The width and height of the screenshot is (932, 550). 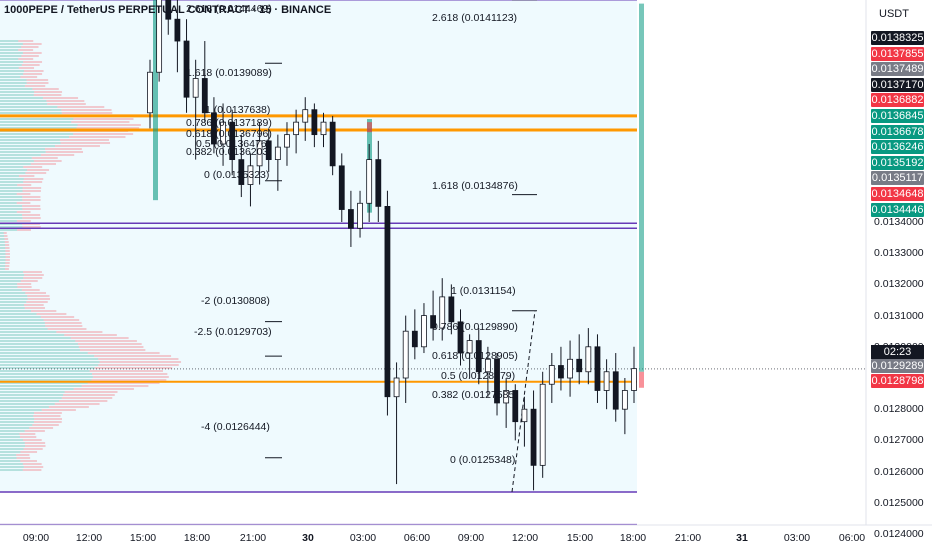 What do you see at coordinates (797, 538) in the screenshot?
I see `time-tick-label: 03:00` at bounding box center [797, 538].